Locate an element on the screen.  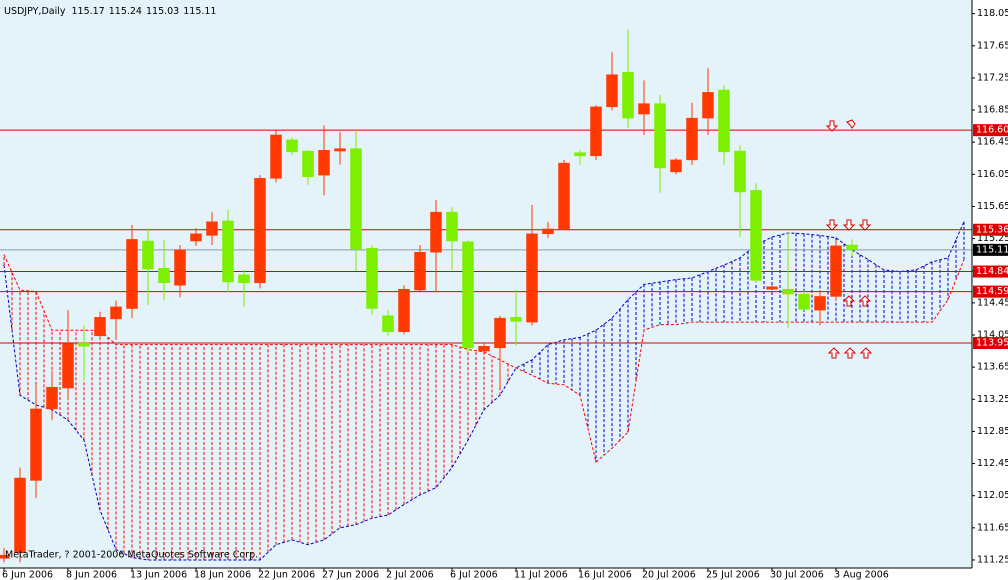
x-tick-label: 30 Jul 2006 is located at coordinates (797, 575).